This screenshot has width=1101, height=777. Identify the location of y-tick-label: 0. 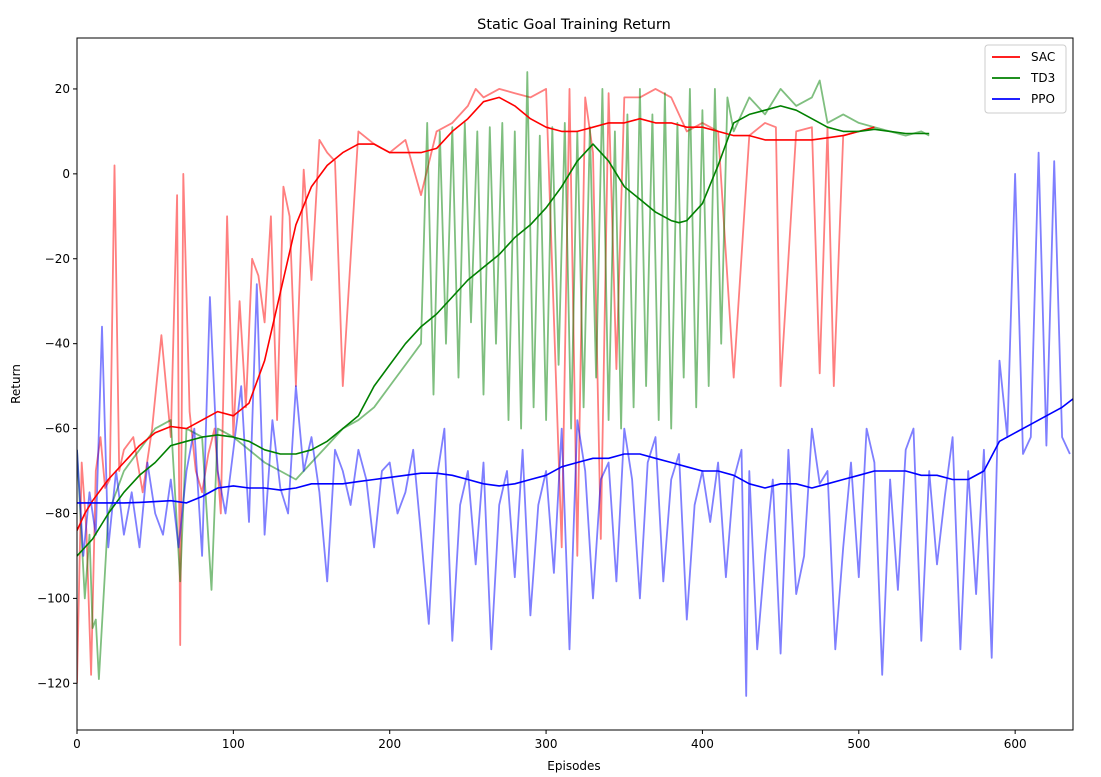
(66, 174).